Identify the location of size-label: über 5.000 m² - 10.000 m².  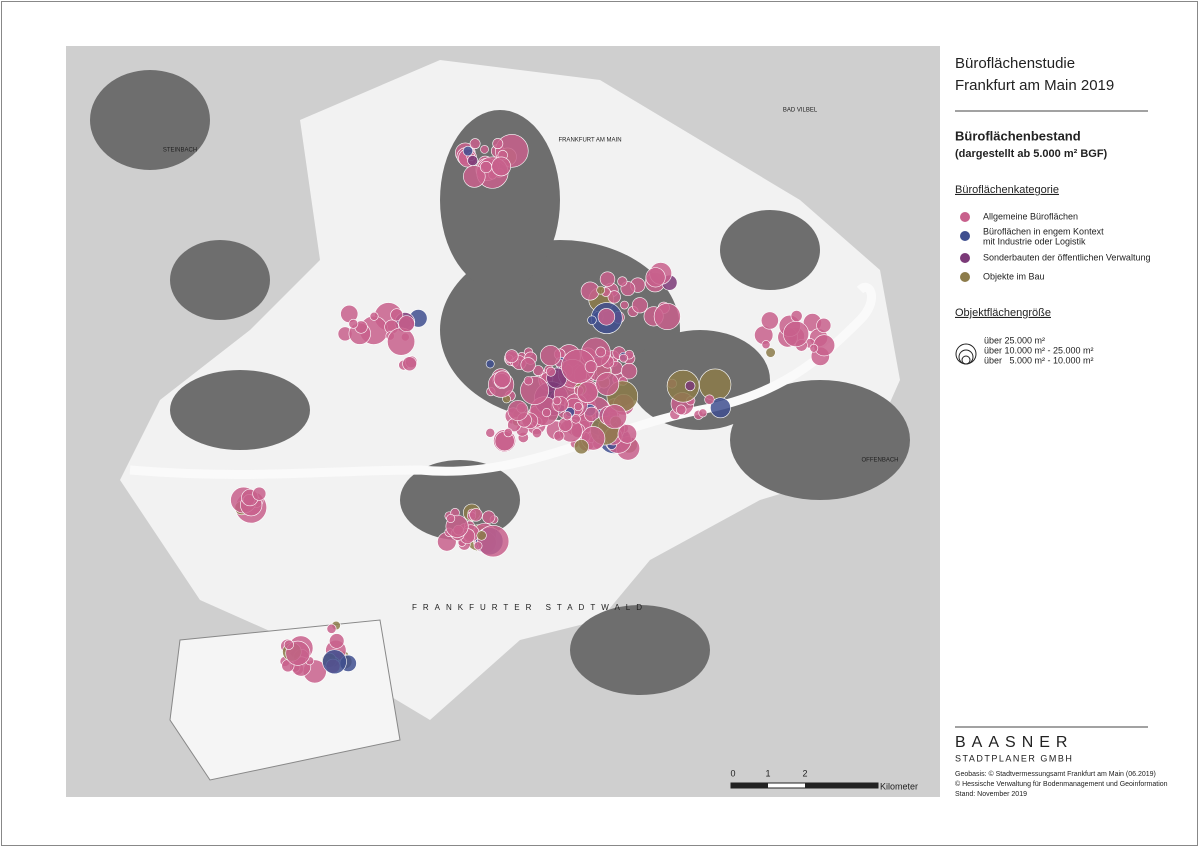
(1039, 360).